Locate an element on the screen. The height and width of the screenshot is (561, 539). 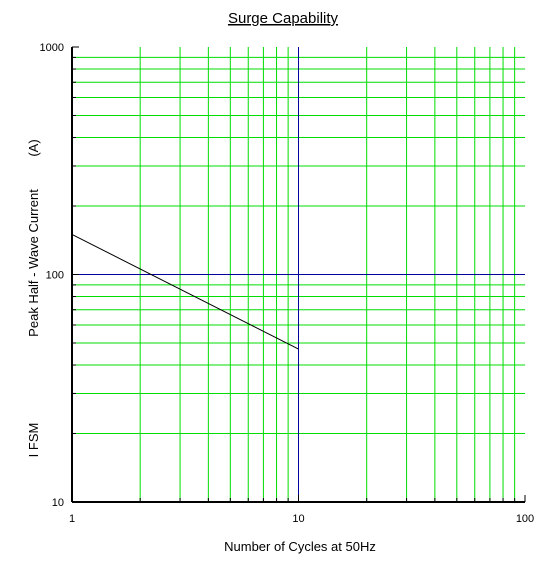
y-axis-title-symbol: I FSM is located at coordinates (33, 440).